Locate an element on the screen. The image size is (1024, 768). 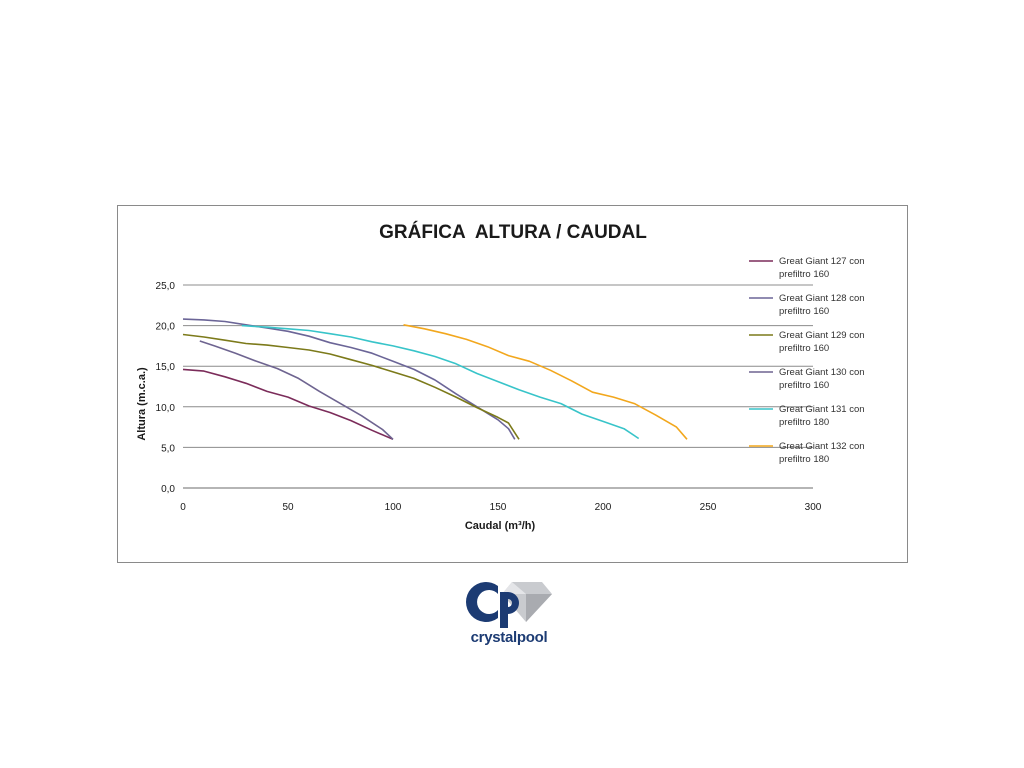
x-tick-label: 50 is located at coordinates (288, 507).